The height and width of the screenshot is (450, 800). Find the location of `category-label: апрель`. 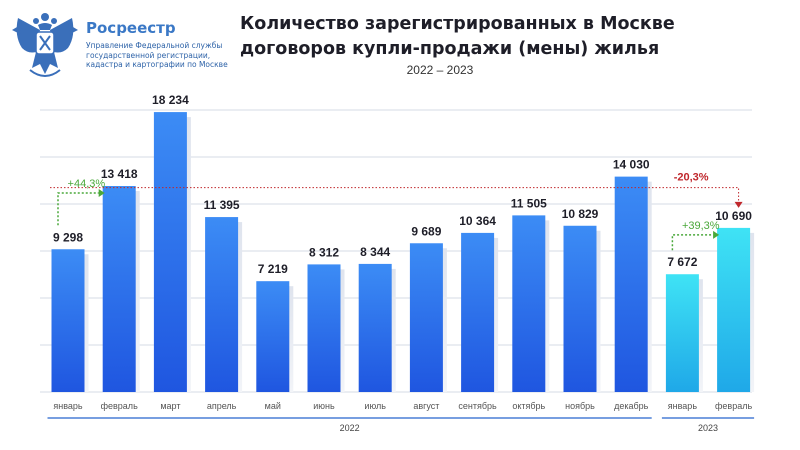

category-label: апрель is located at coordinates (222, 406).